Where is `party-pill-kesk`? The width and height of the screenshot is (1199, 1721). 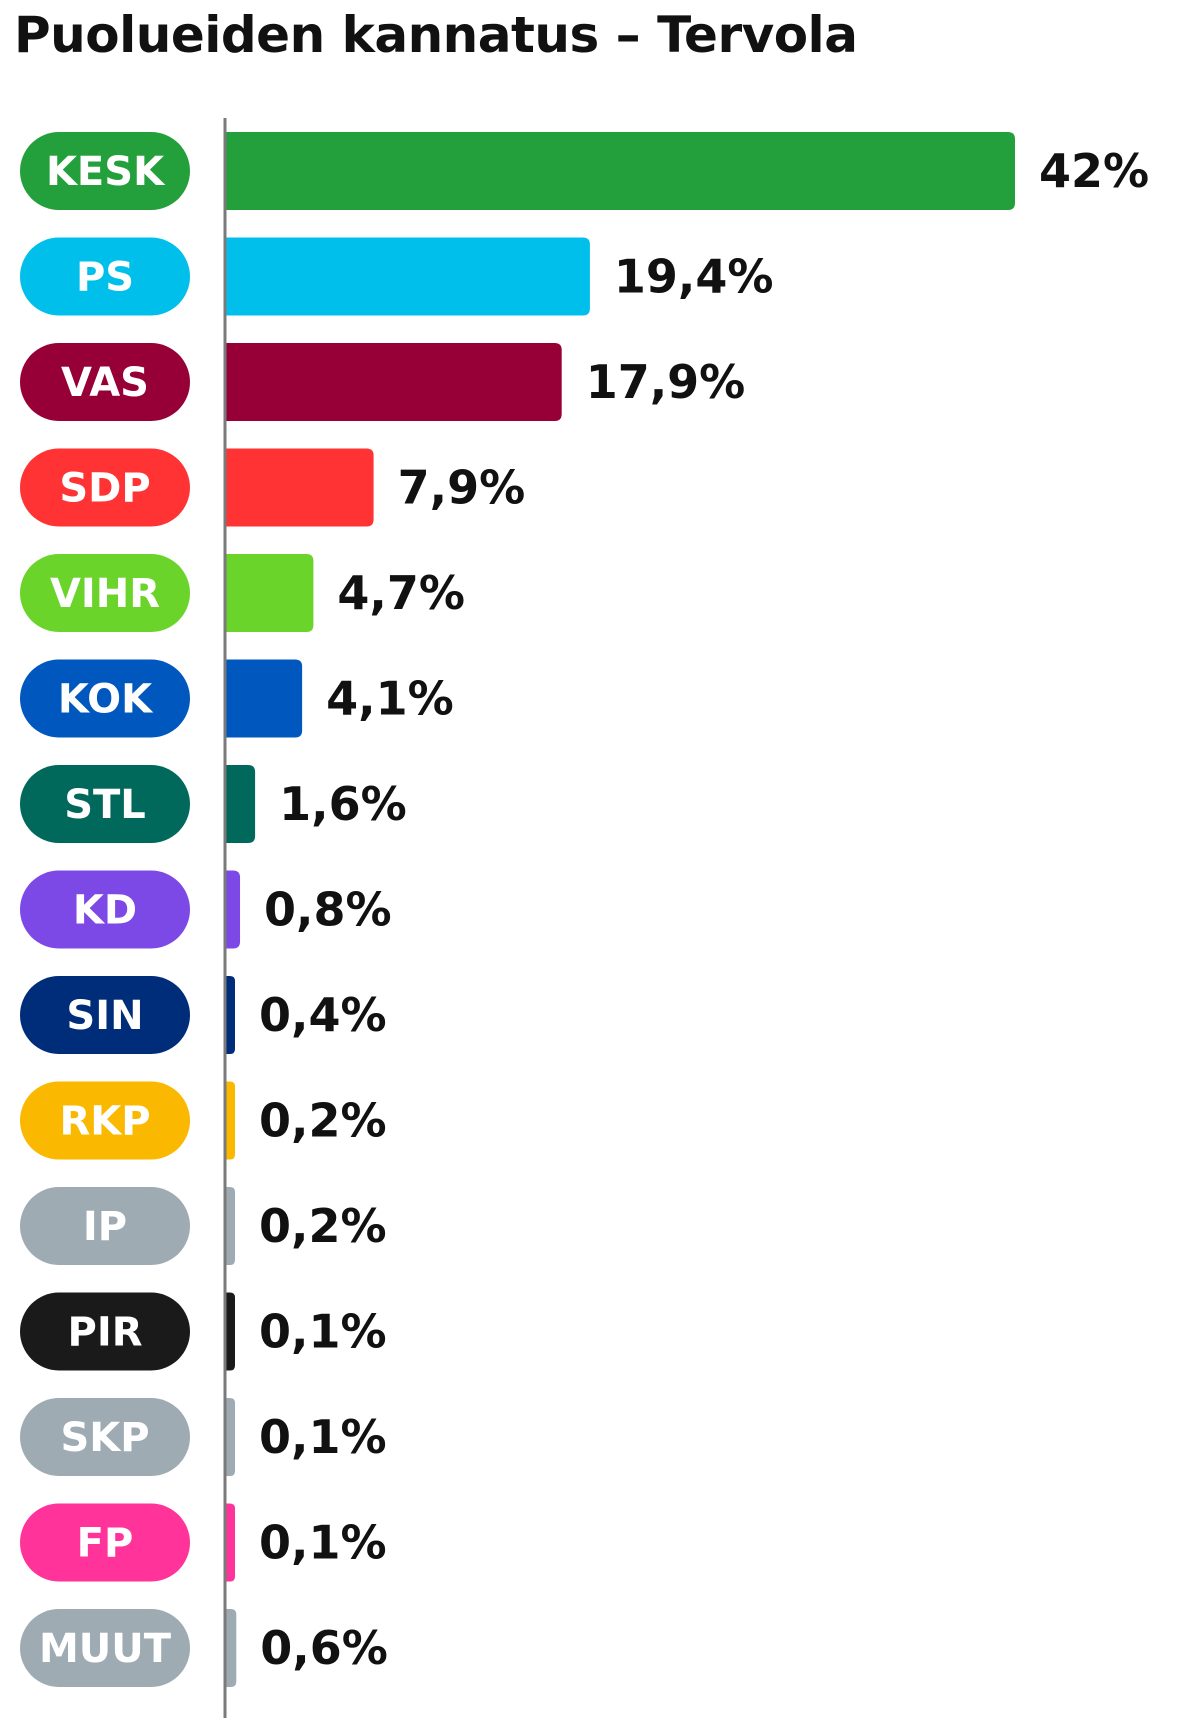 party-pill-kesk is located at coordinates (105, 171).